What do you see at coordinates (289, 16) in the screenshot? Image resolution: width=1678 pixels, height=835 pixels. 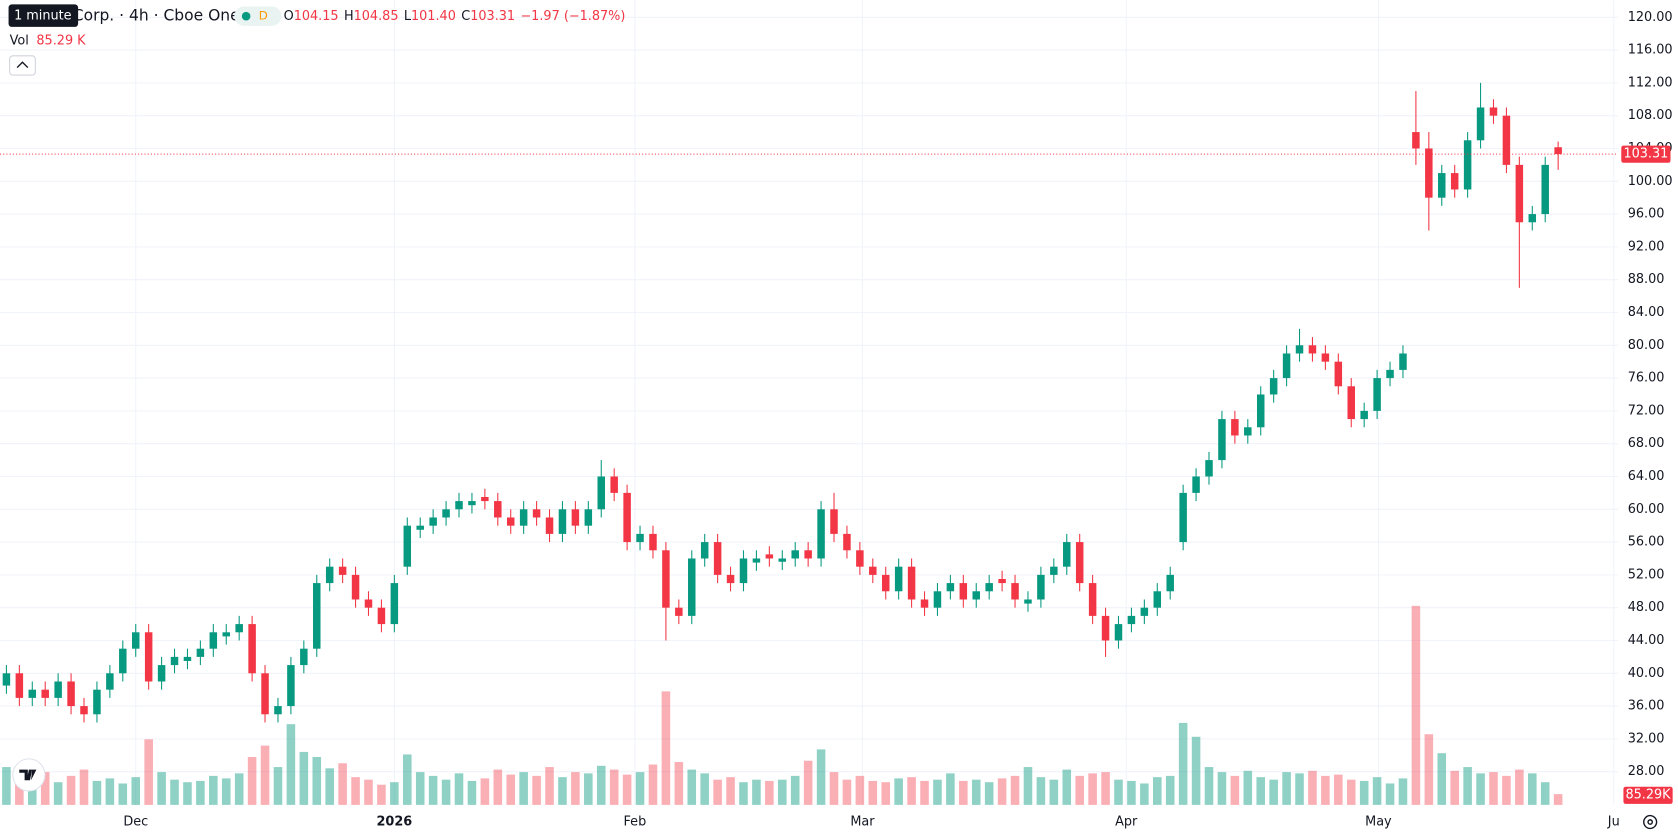 I see `ohlc-key: O` at bounding box center [289, 16].